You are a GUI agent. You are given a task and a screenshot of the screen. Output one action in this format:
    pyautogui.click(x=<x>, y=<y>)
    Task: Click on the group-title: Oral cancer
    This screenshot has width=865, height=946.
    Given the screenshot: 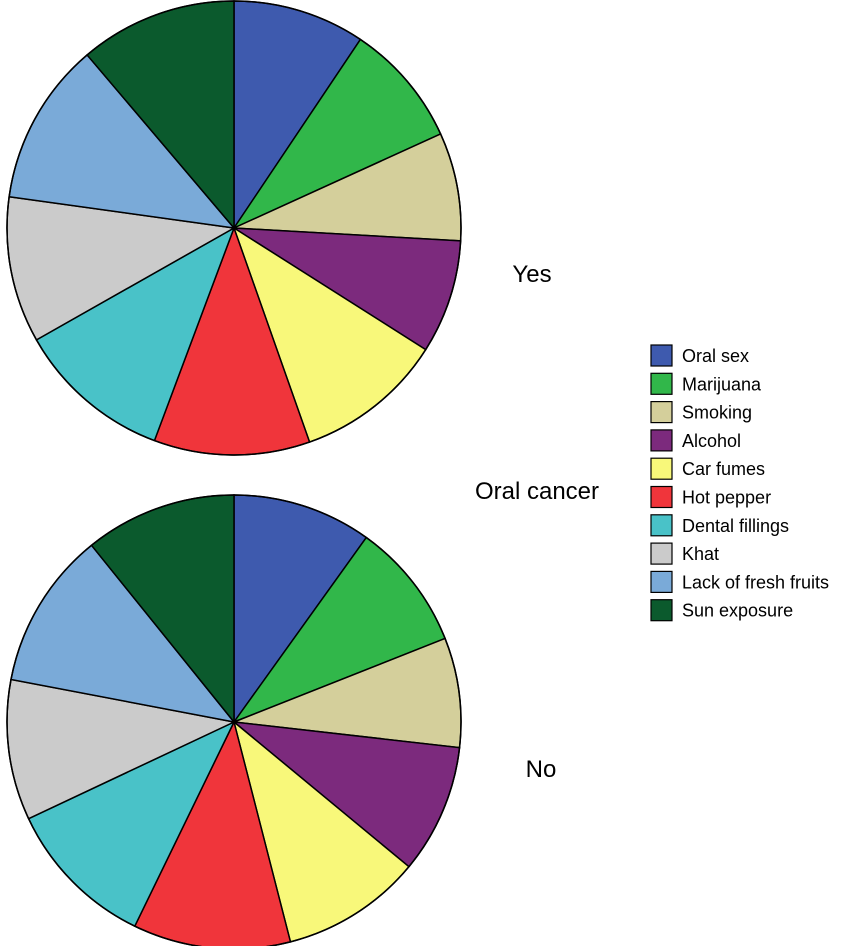 What is the action you would take?
    pyautogui.click(x=537, y=491)
    